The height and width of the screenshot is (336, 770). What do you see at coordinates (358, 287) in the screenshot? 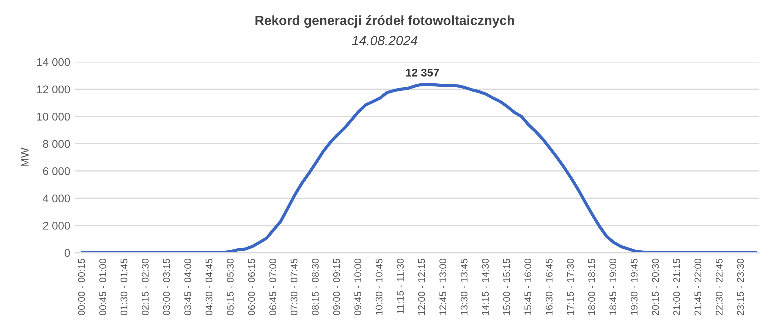
I see `x-tick-label: 09:45 - 10:00` at bounding box center [358, 287].